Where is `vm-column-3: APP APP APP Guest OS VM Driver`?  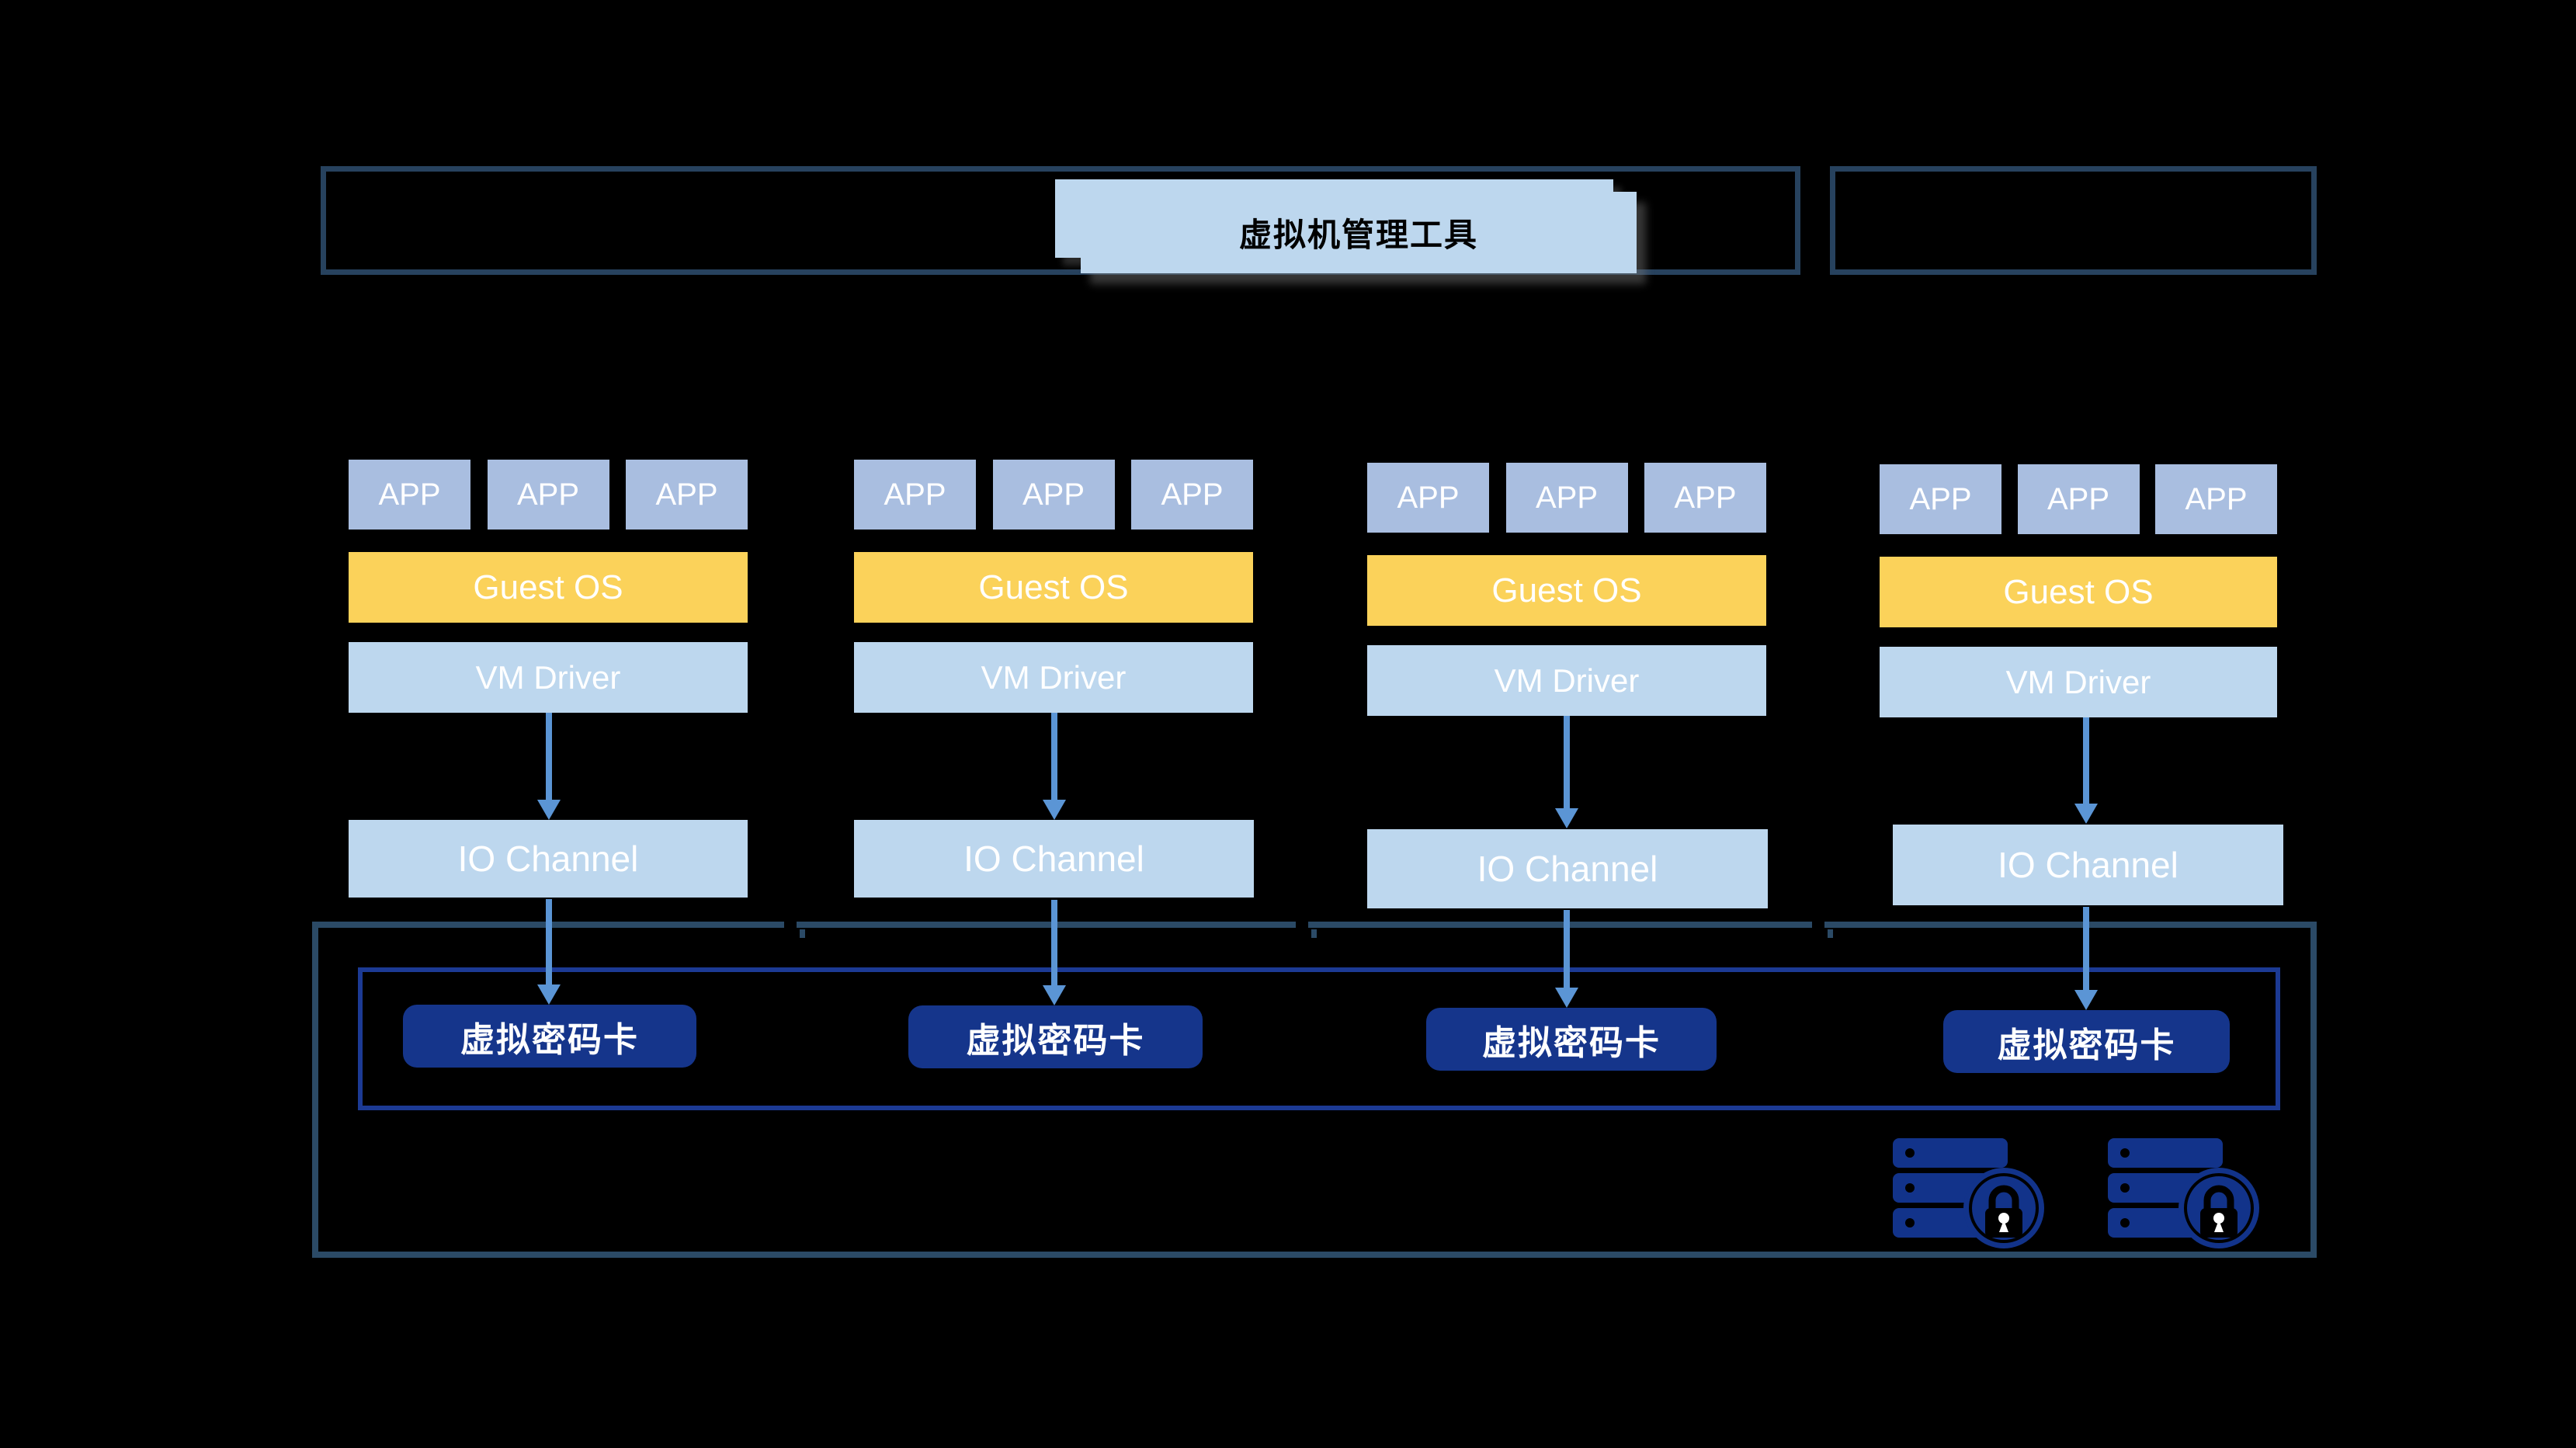 vm-column-3: APP APP APP Guest OS VM Driver is located at coordinates (1566, 591).